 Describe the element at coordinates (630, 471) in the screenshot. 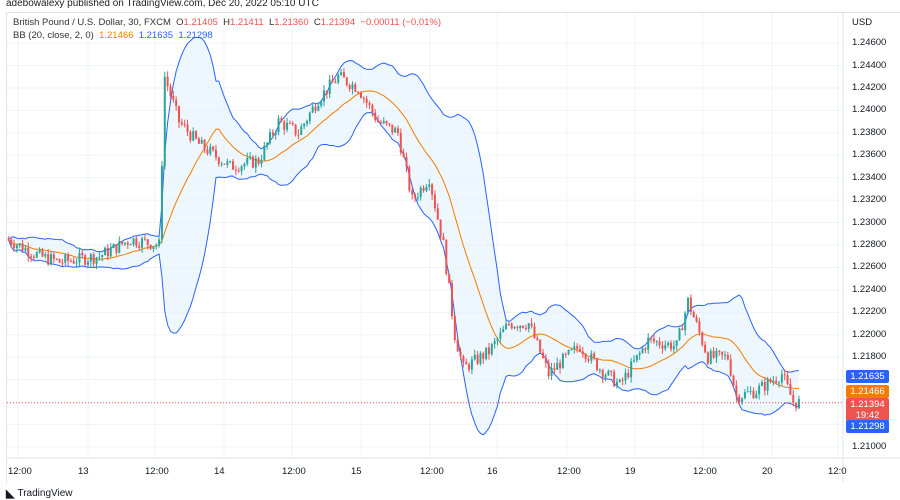

I see `time-tick: 19` at that location.